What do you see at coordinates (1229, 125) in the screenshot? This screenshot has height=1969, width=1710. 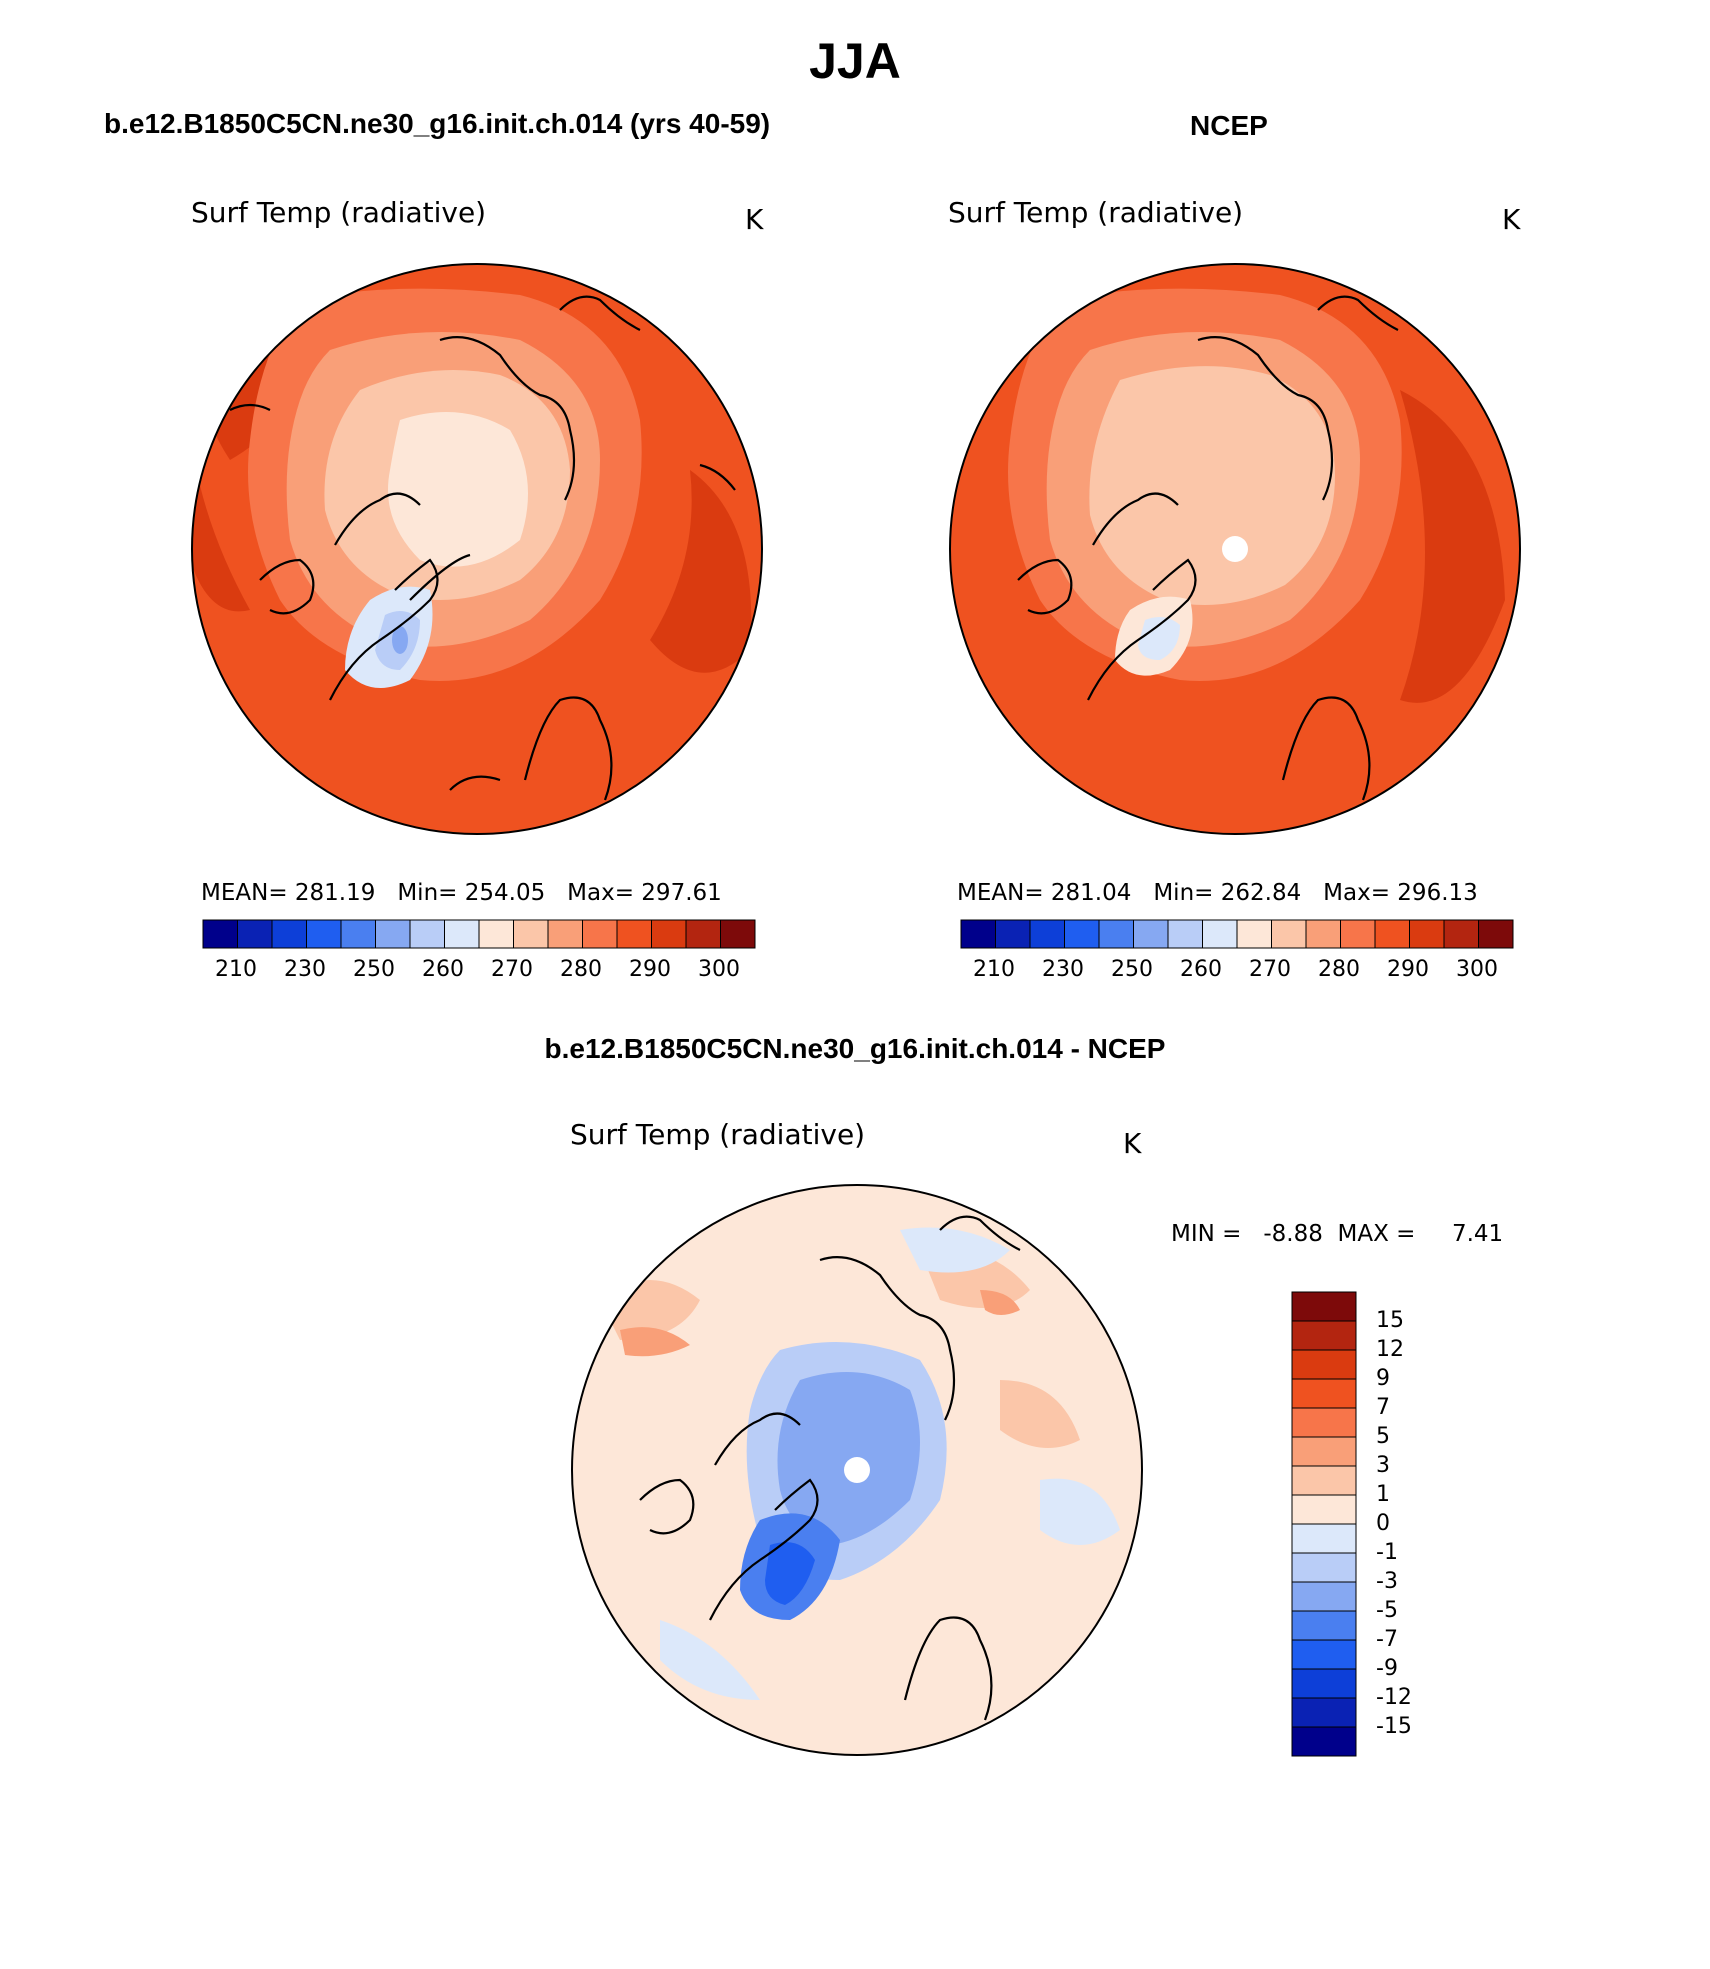 I see `right-case-title: NCEP` at bounding box center [1229, 125].